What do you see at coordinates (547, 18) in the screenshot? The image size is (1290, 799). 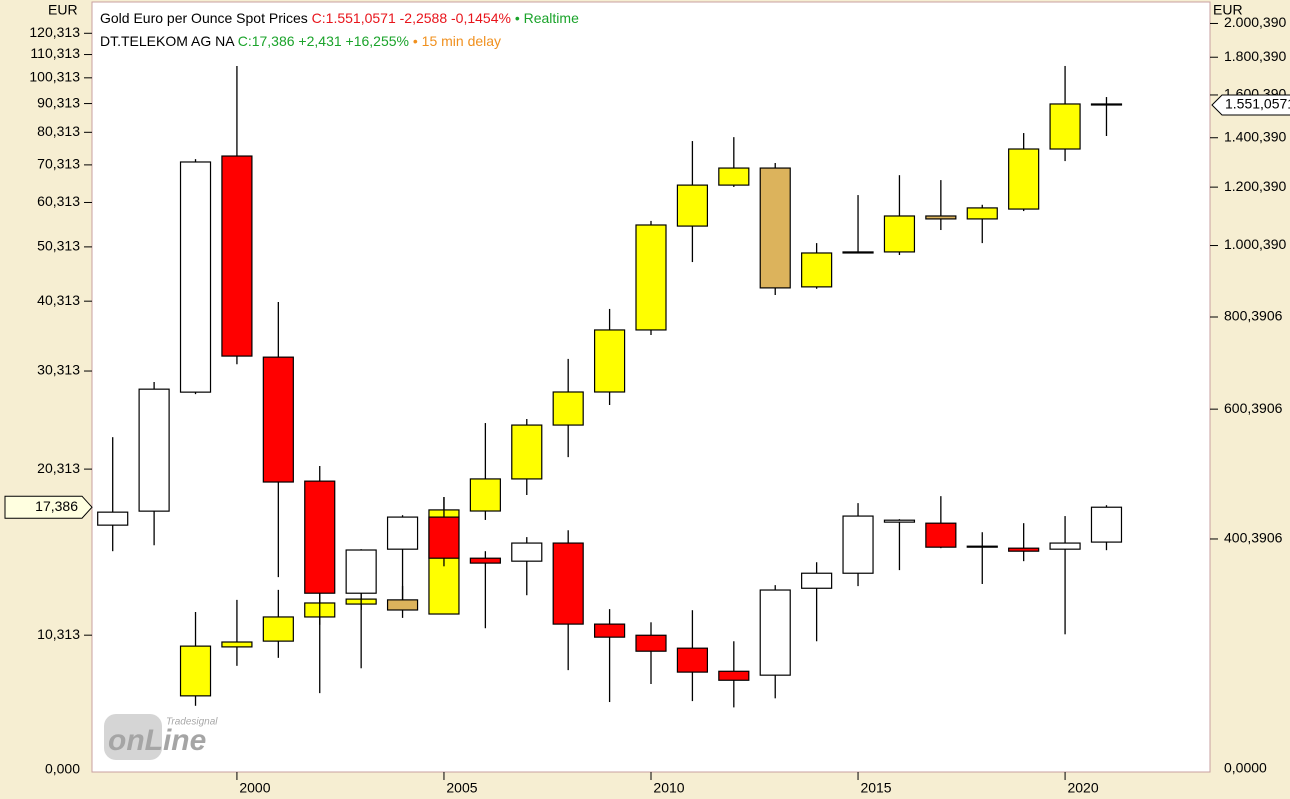 I see `series-status: • Realtime` at bounding box center [547, 18].